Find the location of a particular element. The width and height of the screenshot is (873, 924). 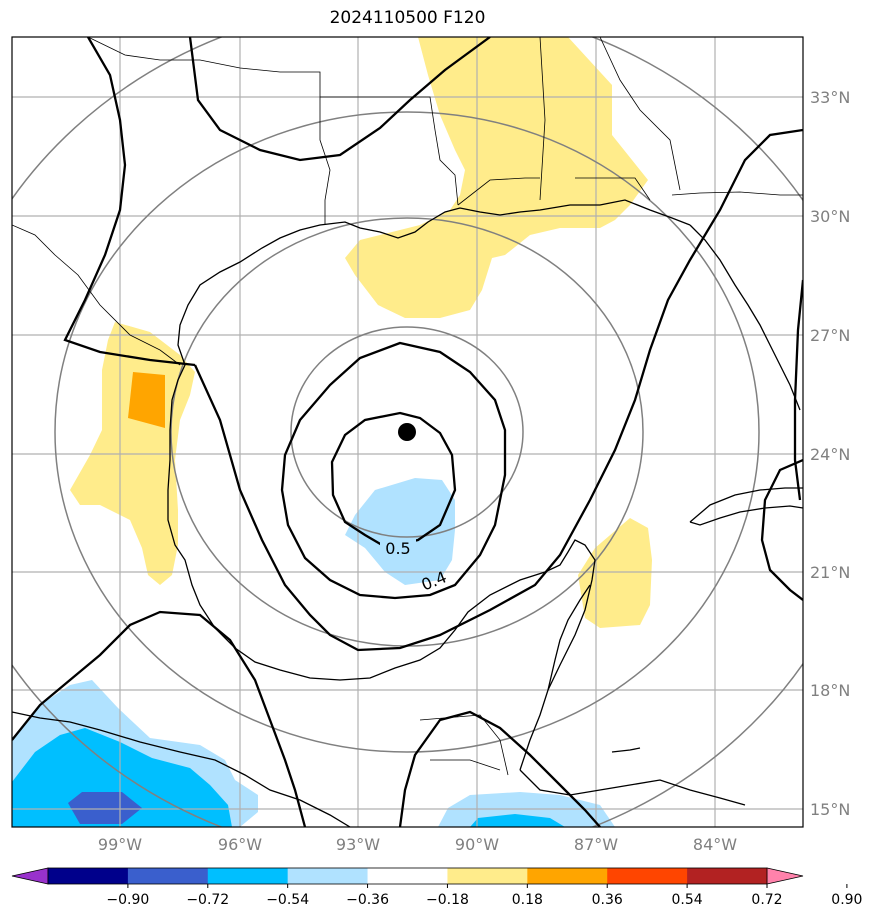

negative-region-southwest-mid is located at coordinates (122, 777).